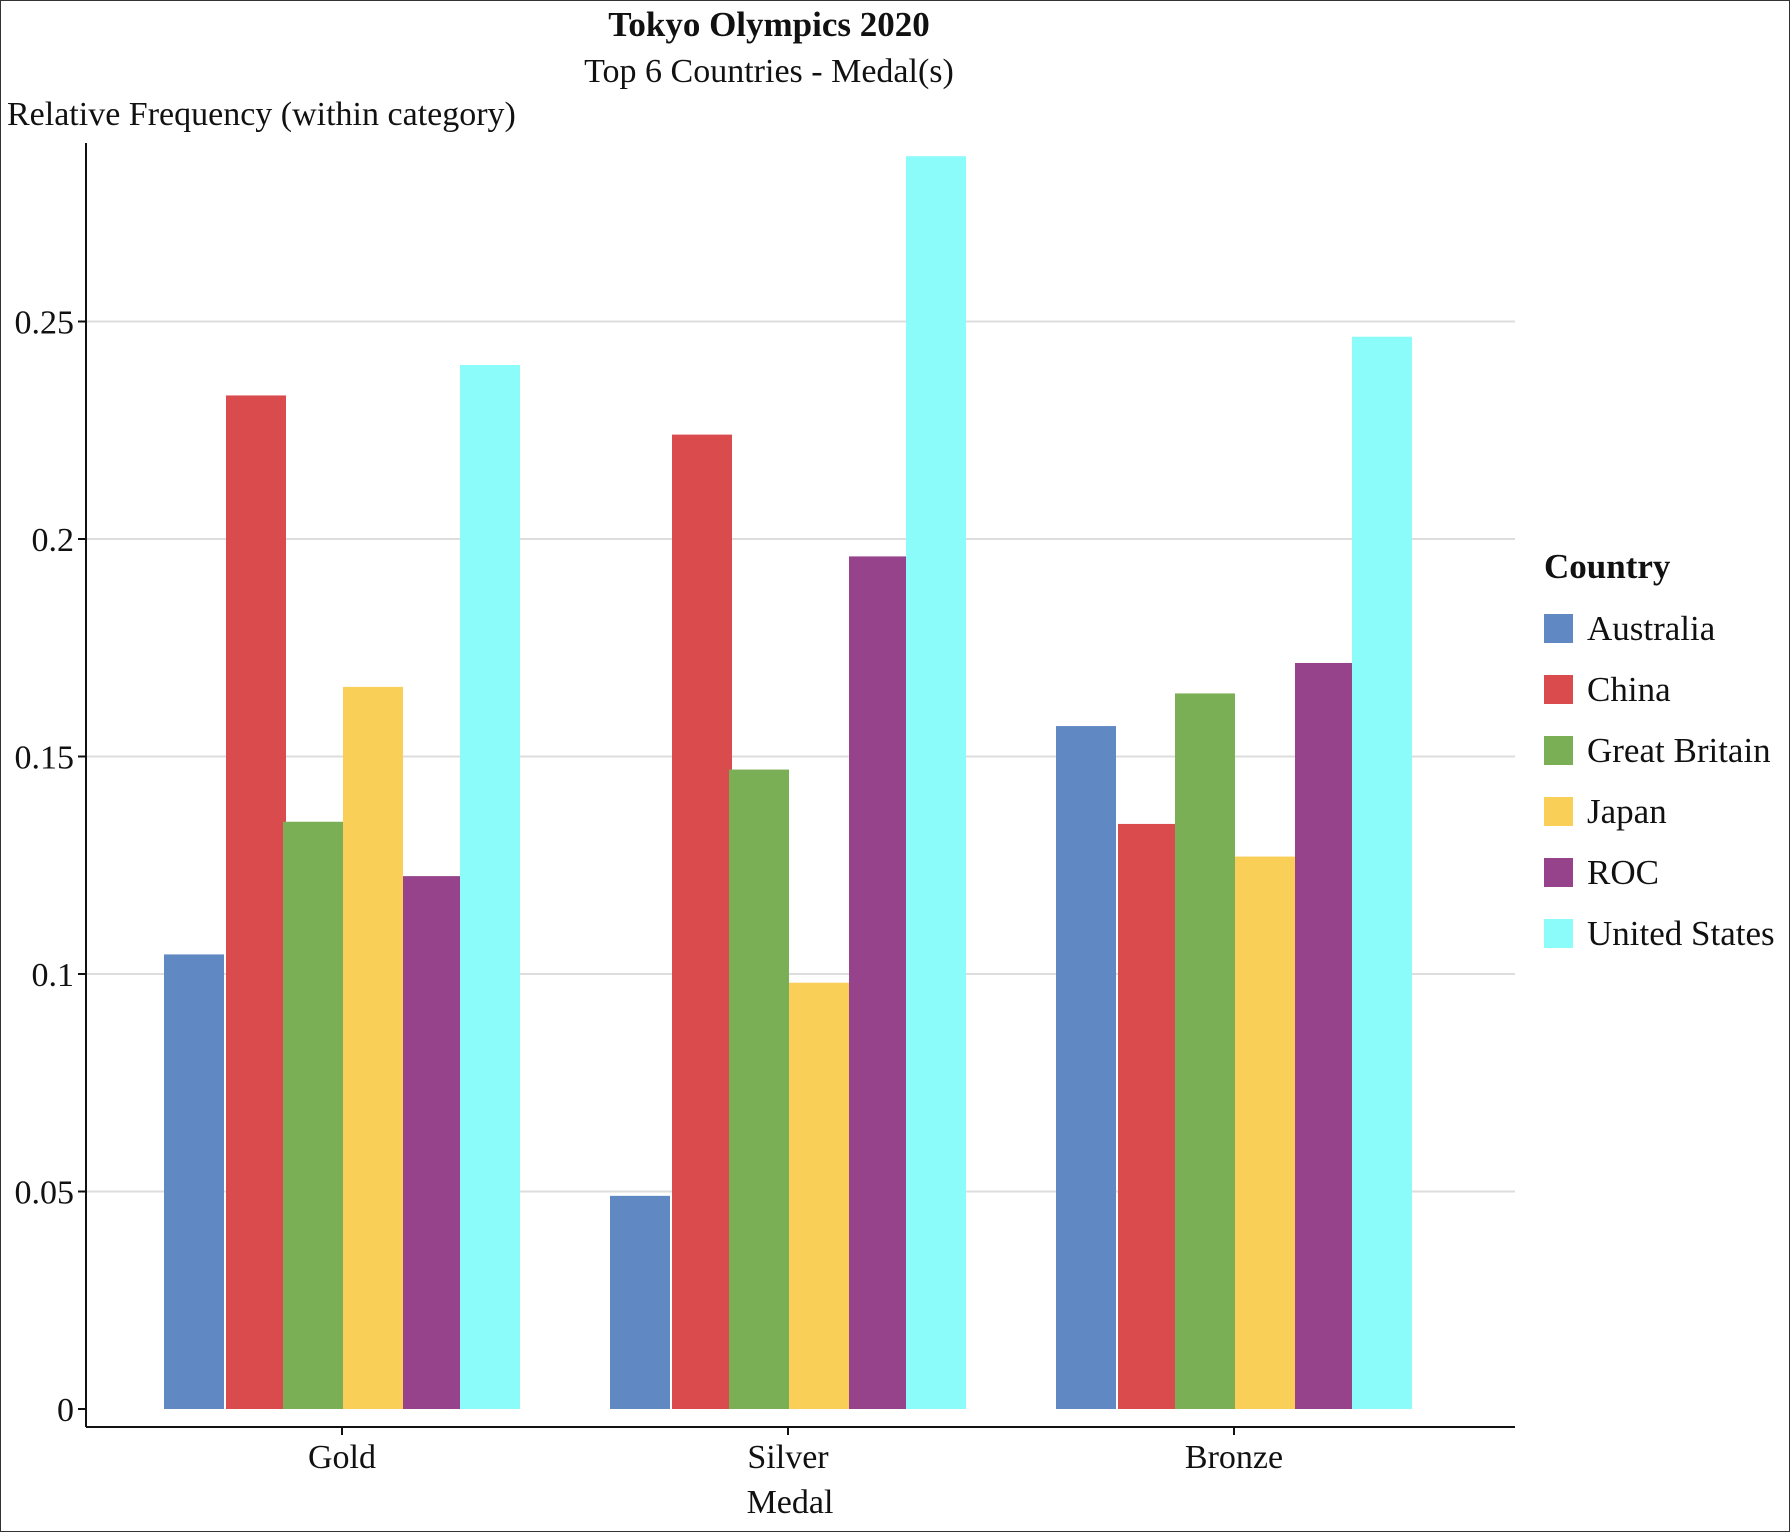 This screenshot has width=1790, height=1536. What do you see at coordinates (433, 1142) in the screenshot?
I see `bar-gold-roc` at bounding box center [433, 1142].